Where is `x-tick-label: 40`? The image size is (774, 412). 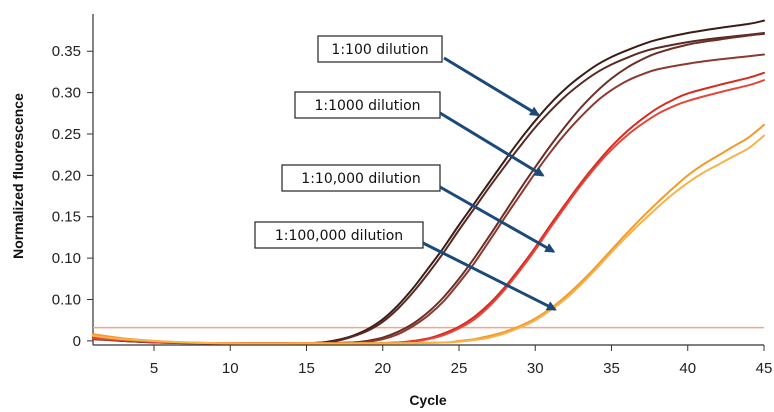
x-tick-label: 40 is located at coordinates (687, 368).